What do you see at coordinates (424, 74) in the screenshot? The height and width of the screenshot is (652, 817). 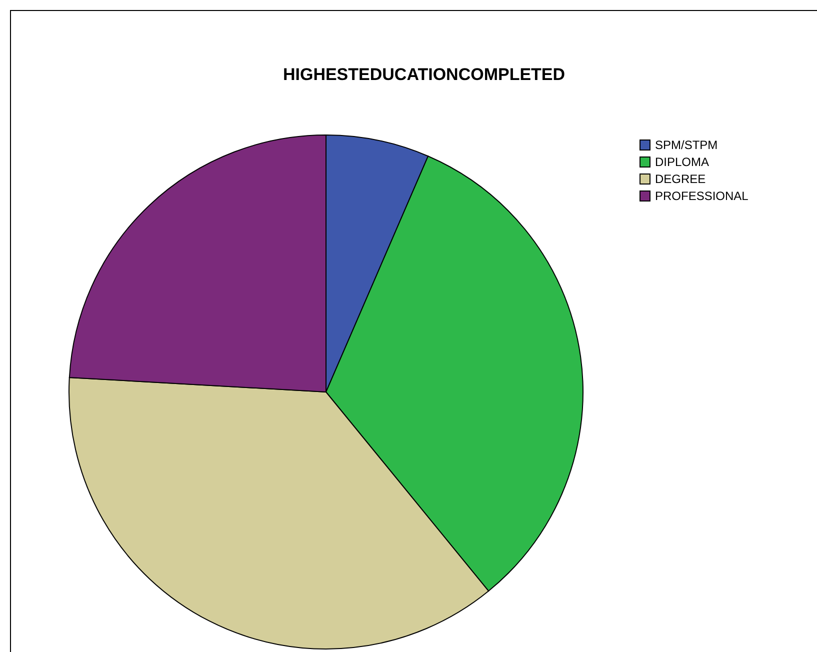 I see `chart-title: HIGHESTEDUCATIONCOMPLETED` at bounding box center [424, 74].